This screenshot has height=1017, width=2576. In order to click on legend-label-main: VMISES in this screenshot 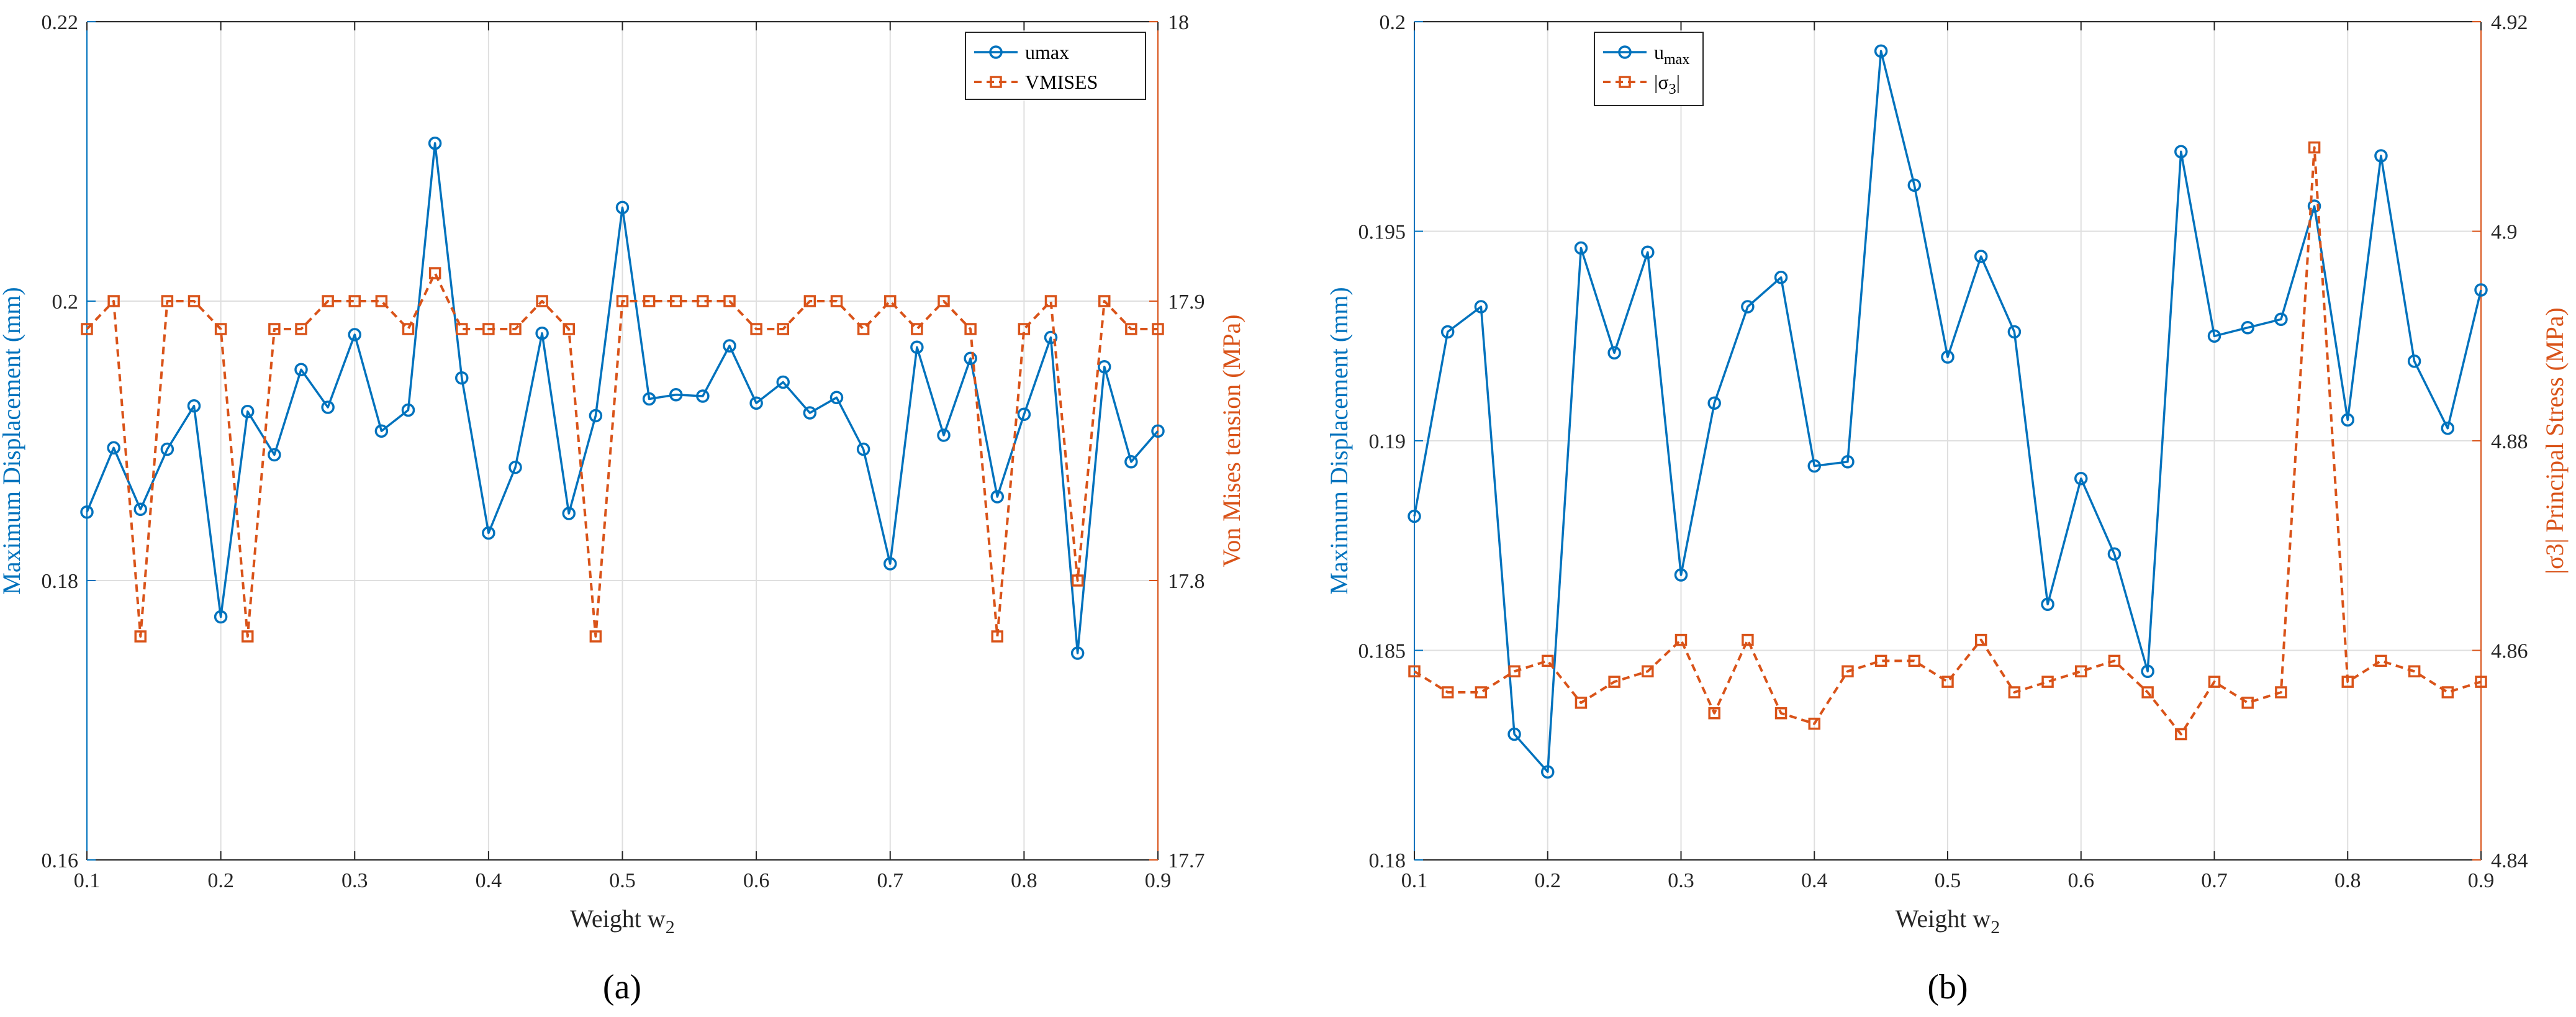, I will do `click(1061, 82)`.